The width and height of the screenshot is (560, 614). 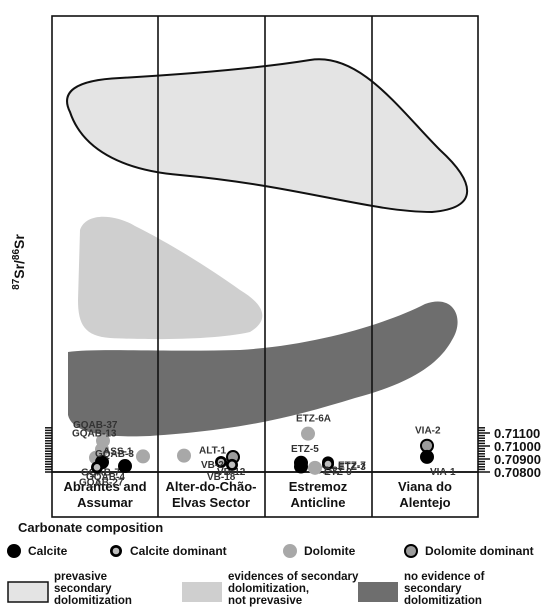 What do you see at coordinates (221, 477) in the screenshot?
I see `point-label: VB-18` at bounding box center [221, 477].